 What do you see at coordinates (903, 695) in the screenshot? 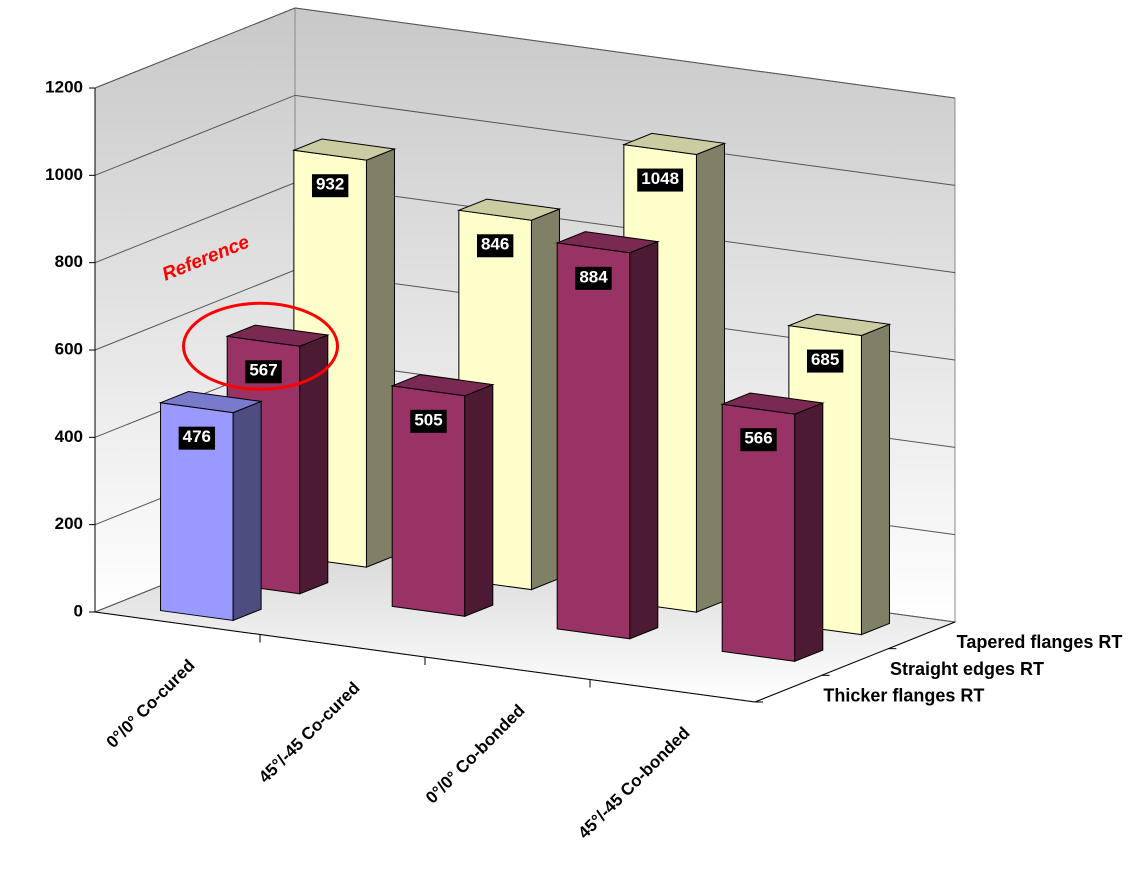
I see `legend-label: Thicker flanges RT` at bounding box center [903, 695].